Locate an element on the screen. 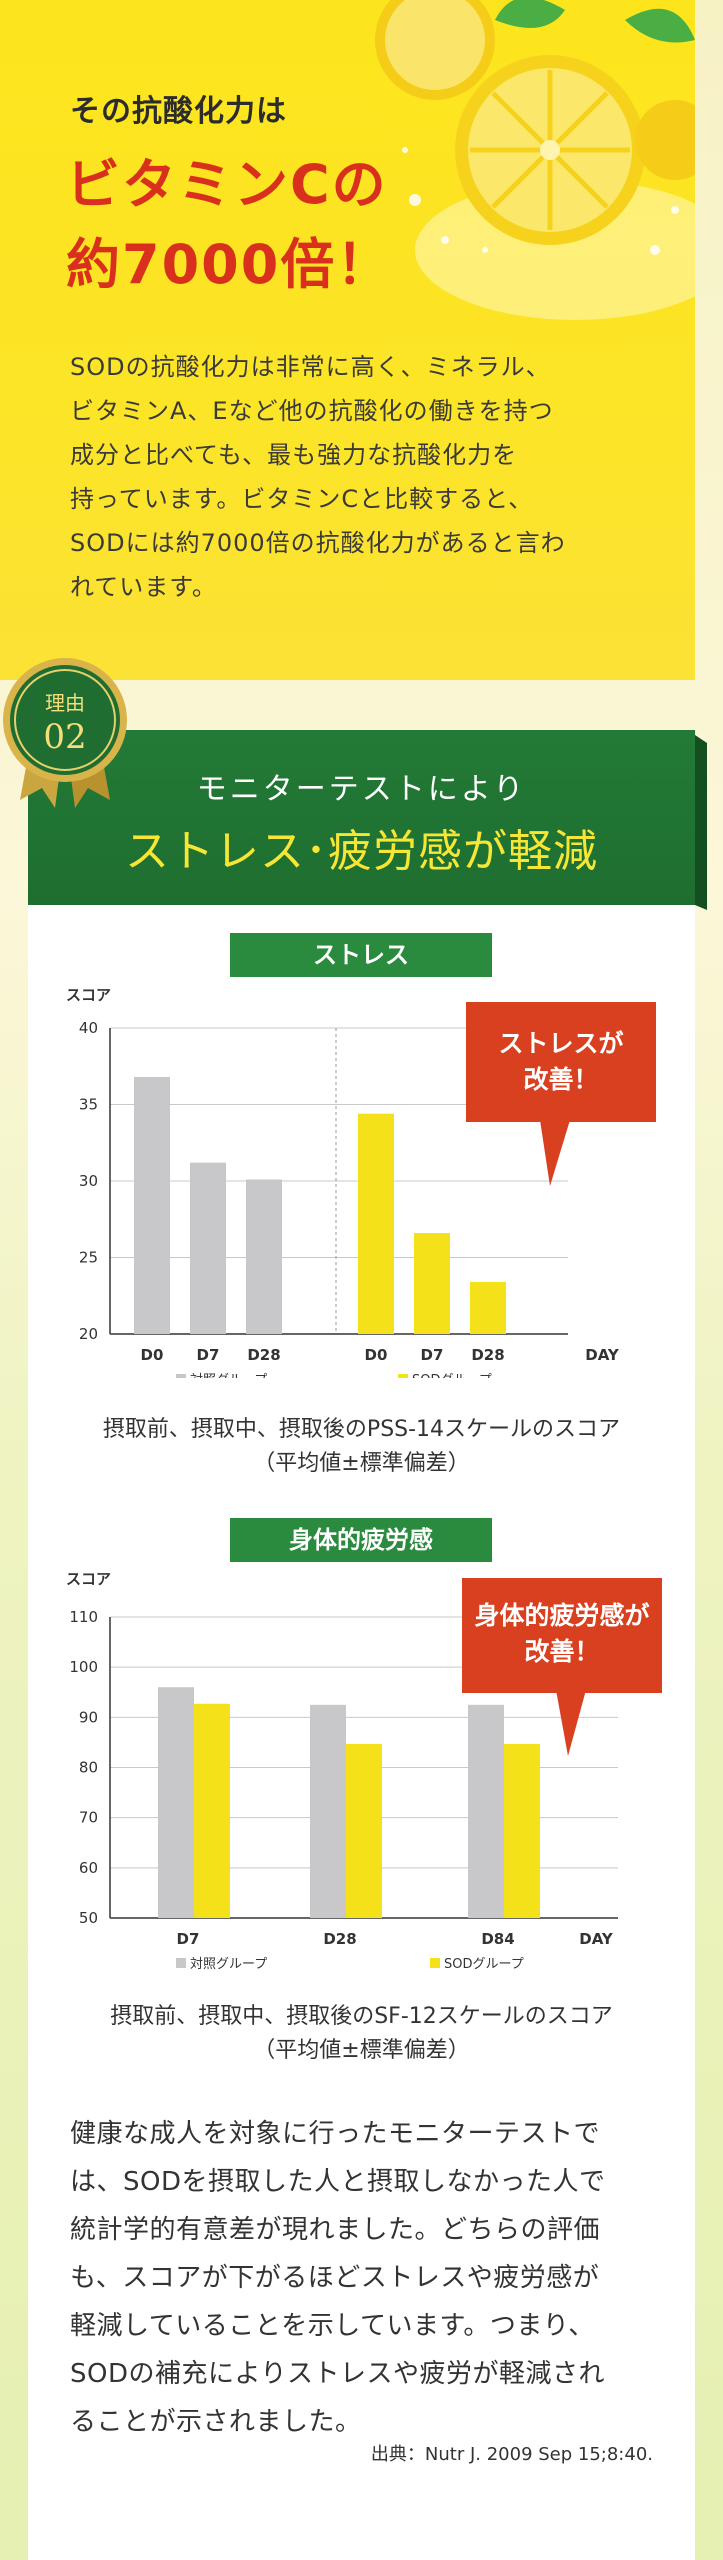  lemon-illustration is located at coordinates (535, 160).